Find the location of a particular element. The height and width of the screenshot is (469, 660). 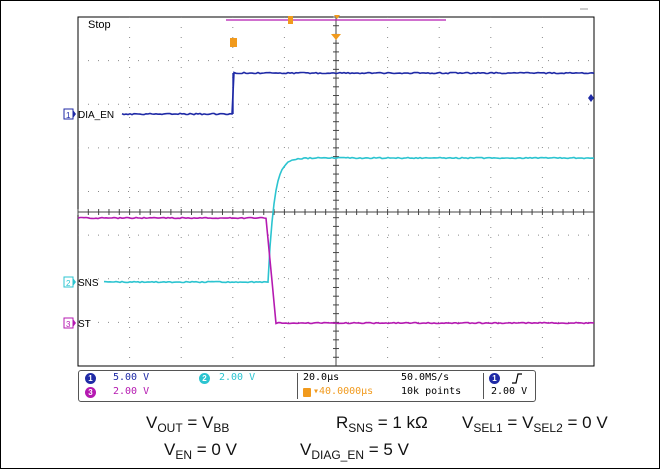

condition-vout: VOUT = VBB is located at coordinates (187, 424).